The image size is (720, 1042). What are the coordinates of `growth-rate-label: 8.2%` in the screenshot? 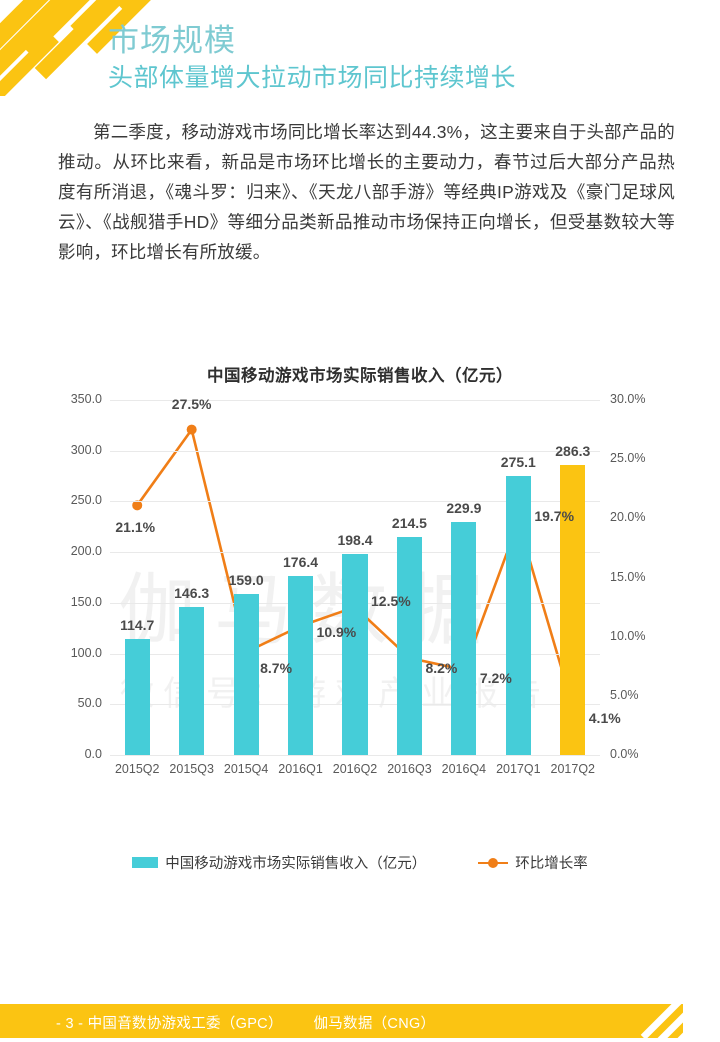 It's located at (441, 667).